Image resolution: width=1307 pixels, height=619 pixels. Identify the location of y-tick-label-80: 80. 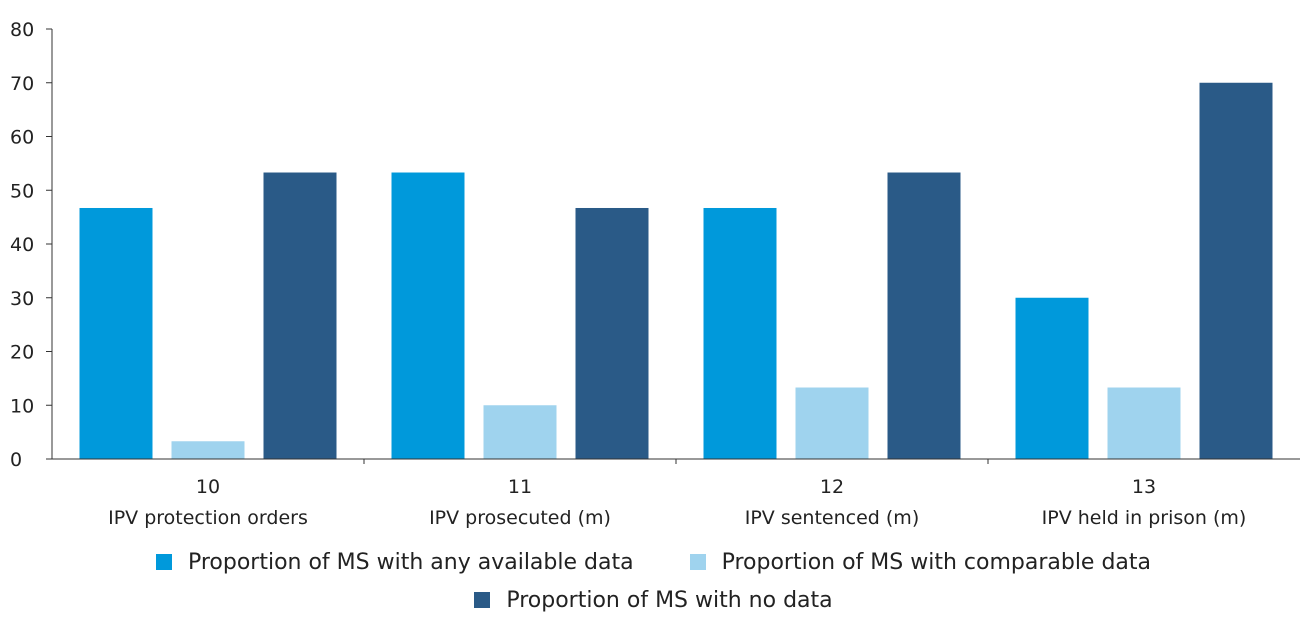
(22, 30).